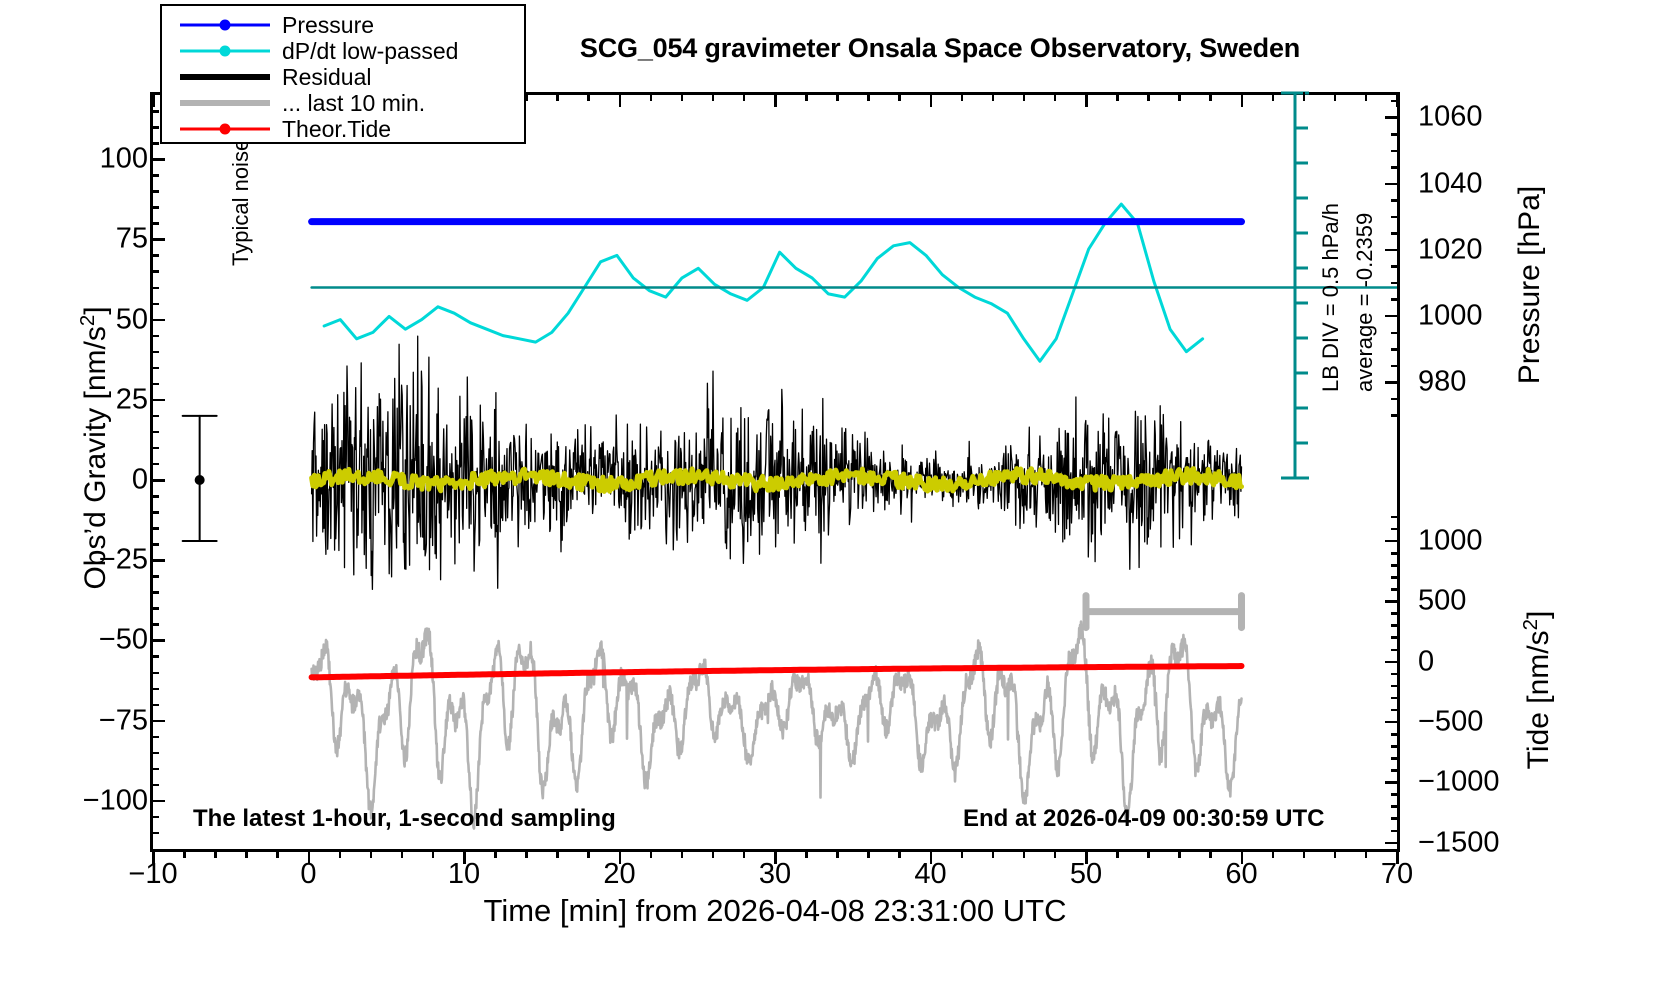  I want to click on legend-item-0: Pressure, so click(343, 25).